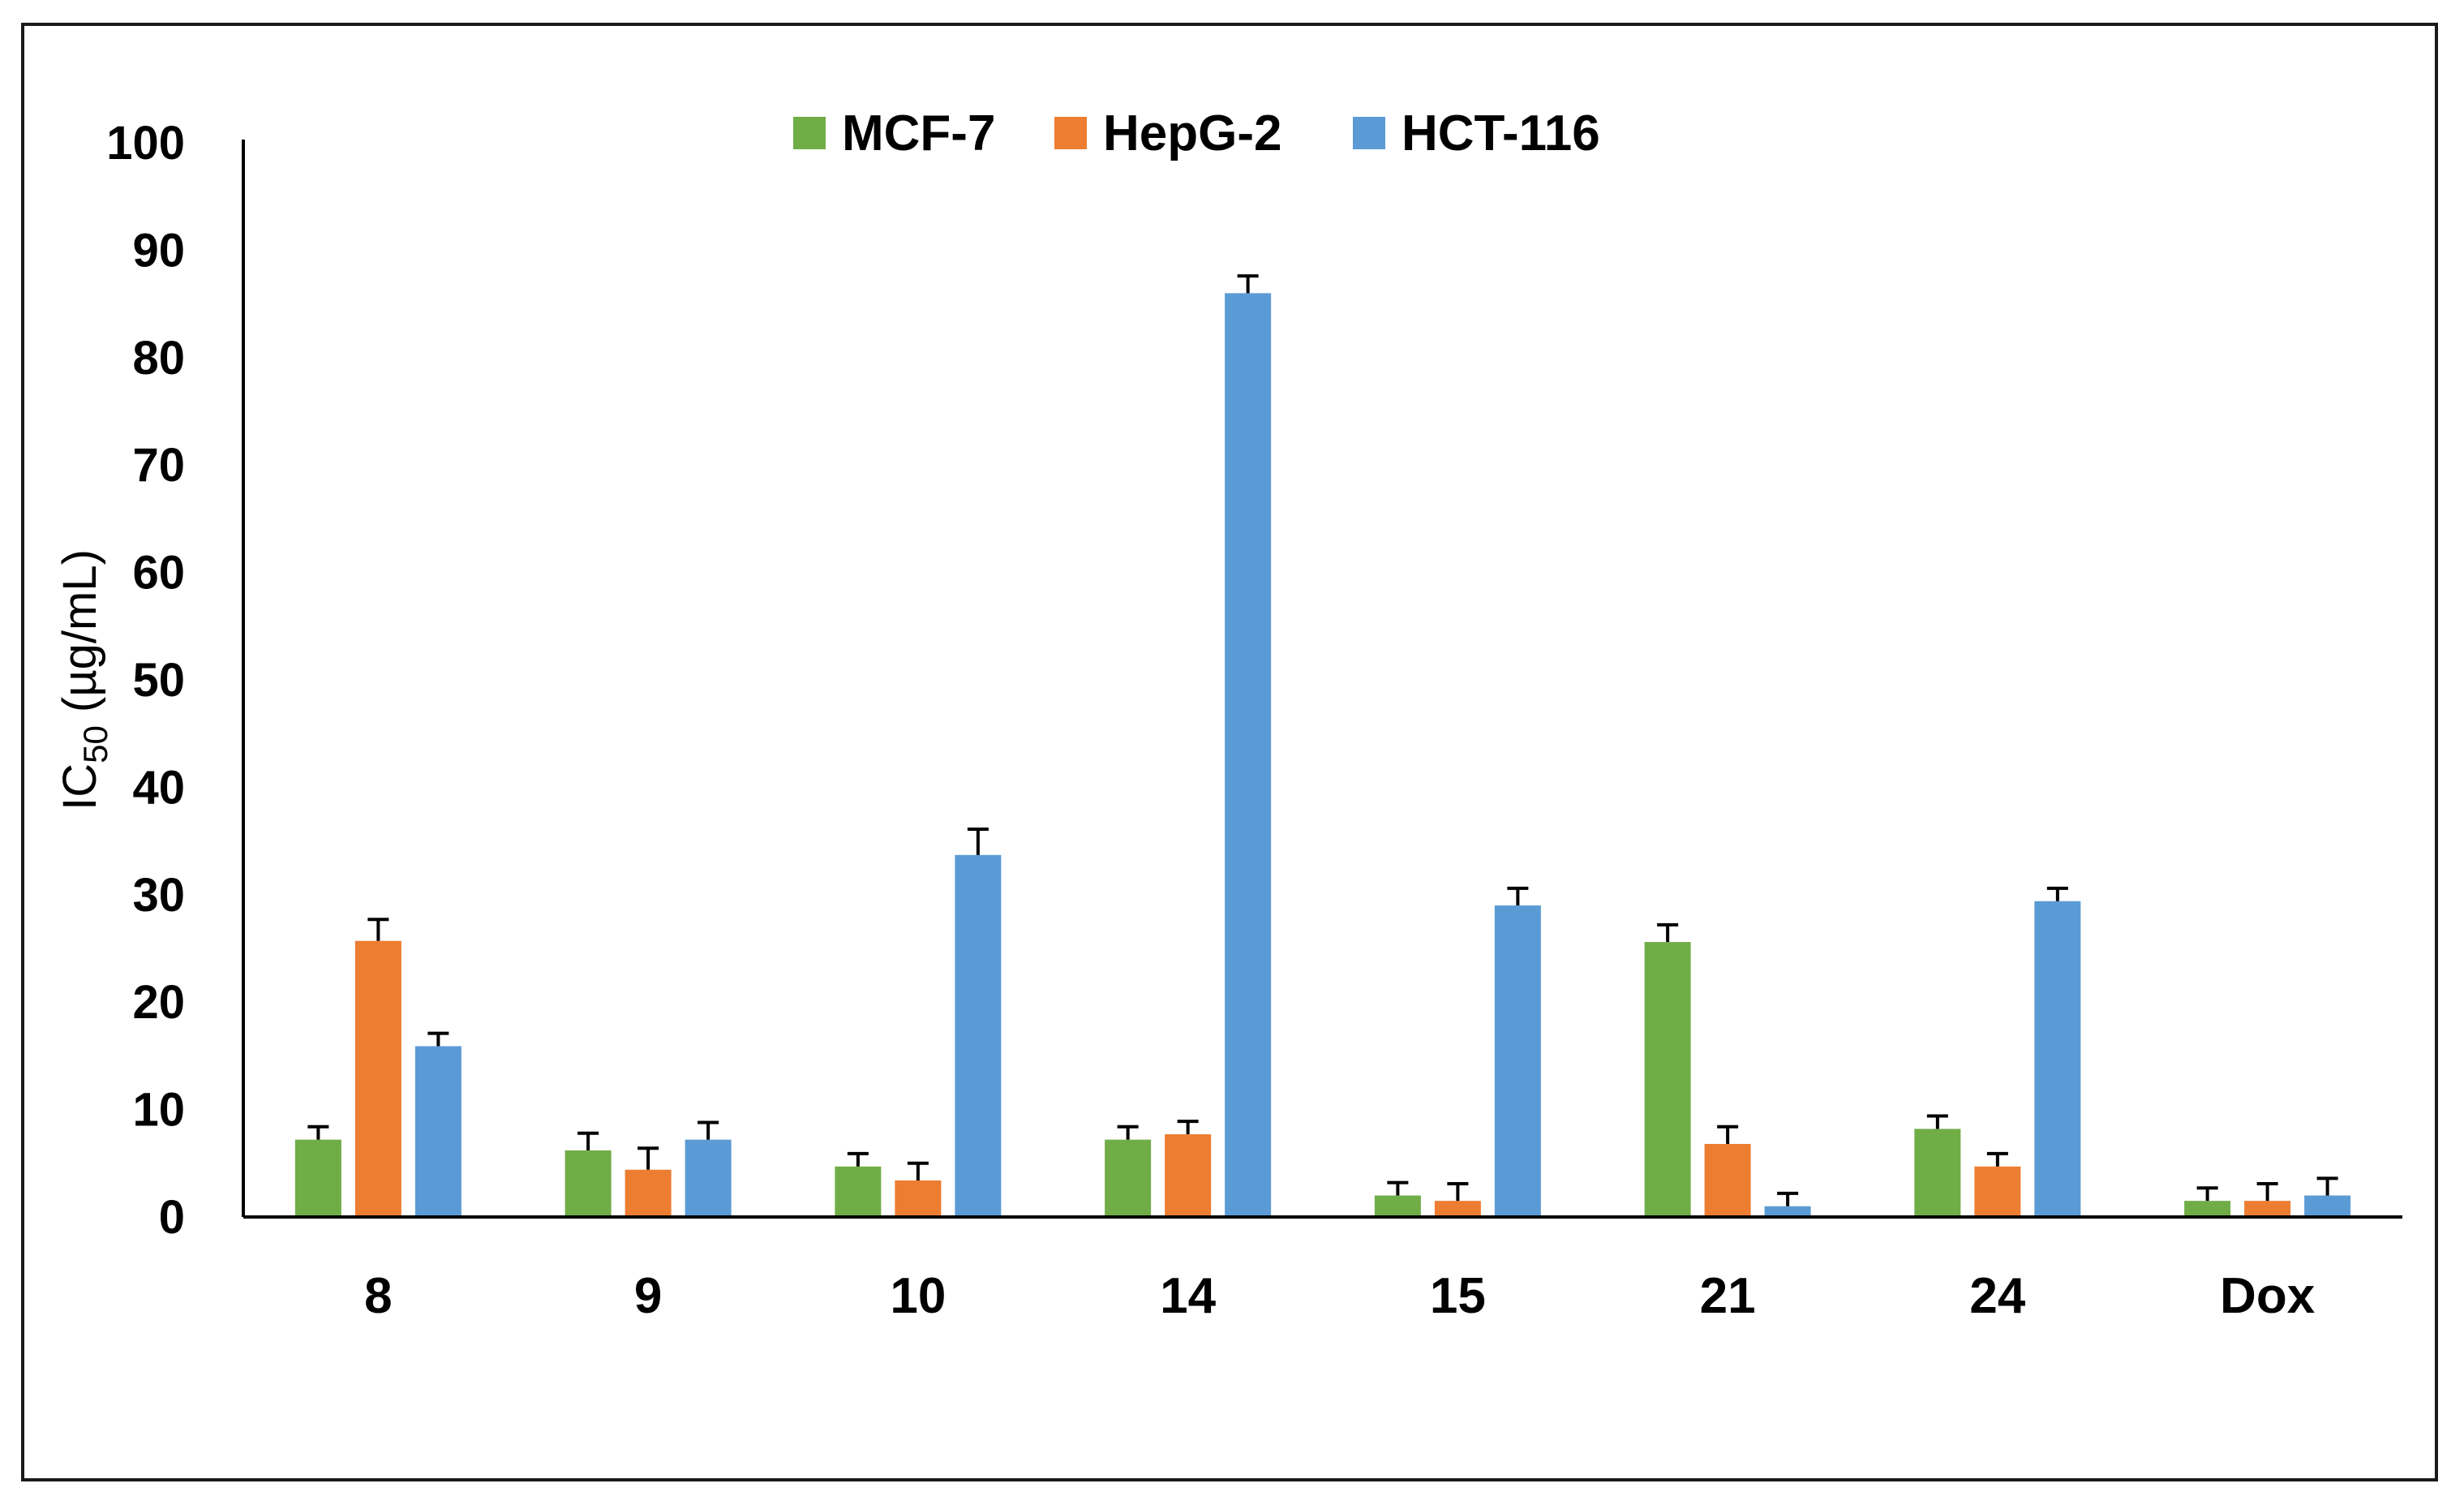 Image resolution: width=2464 pixels, height=1505 pixels. Describe the element at coordinates (158, 895) in the screenshot. I see `y-tick-label: 30` at that location.